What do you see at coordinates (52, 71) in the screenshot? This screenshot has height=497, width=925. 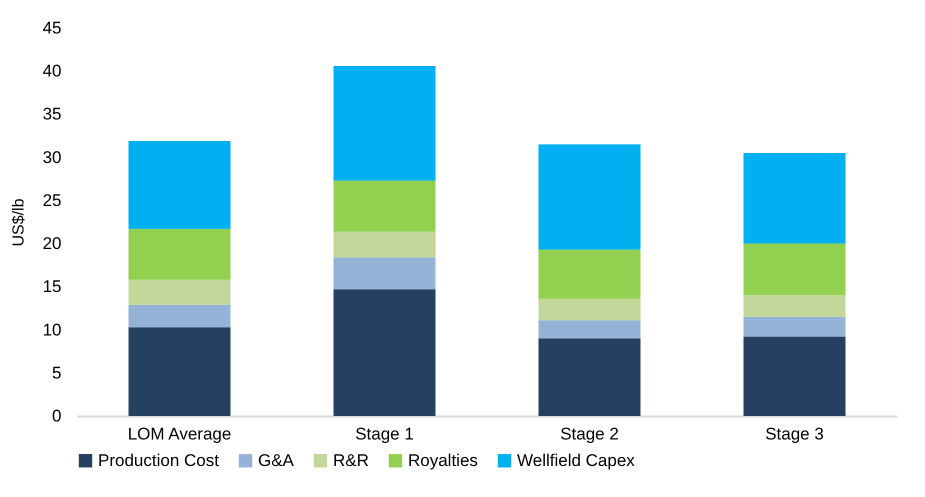 I see `y-tick-label: 40` at bounding box center [52, 71].